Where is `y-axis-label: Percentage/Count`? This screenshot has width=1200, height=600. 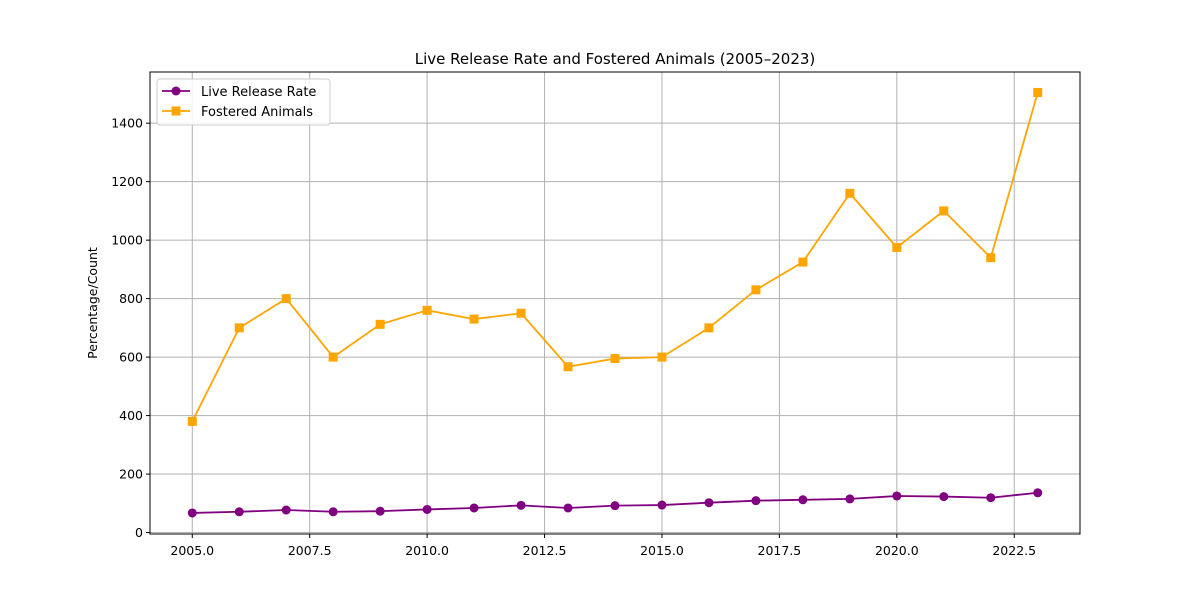
y-axis-label: Percentage/Count is located at coordinates (92, 303).